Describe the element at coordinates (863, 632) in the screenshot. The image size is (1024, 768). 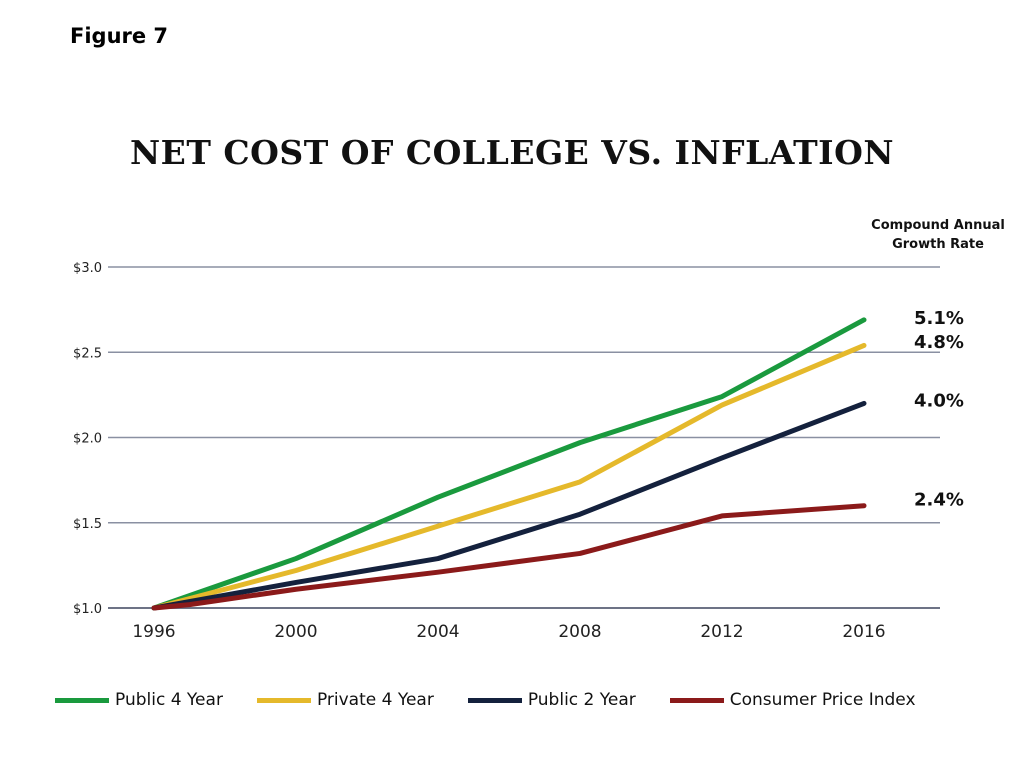
I see `x-tick-label: 2016` at that location.